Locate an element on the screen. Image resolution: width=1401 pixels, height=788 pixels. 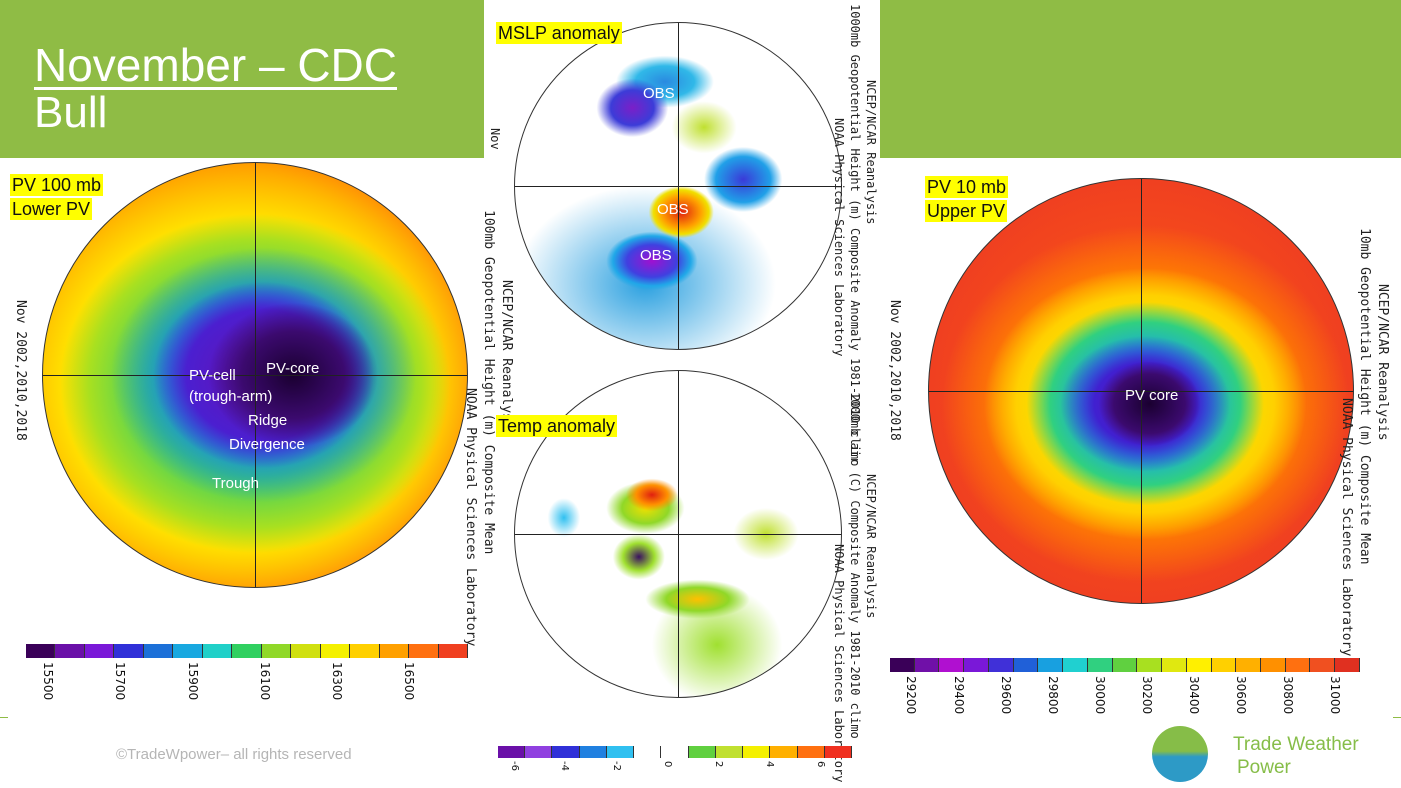
right-tick-1: 29400 is located at coordinates (959, 695).